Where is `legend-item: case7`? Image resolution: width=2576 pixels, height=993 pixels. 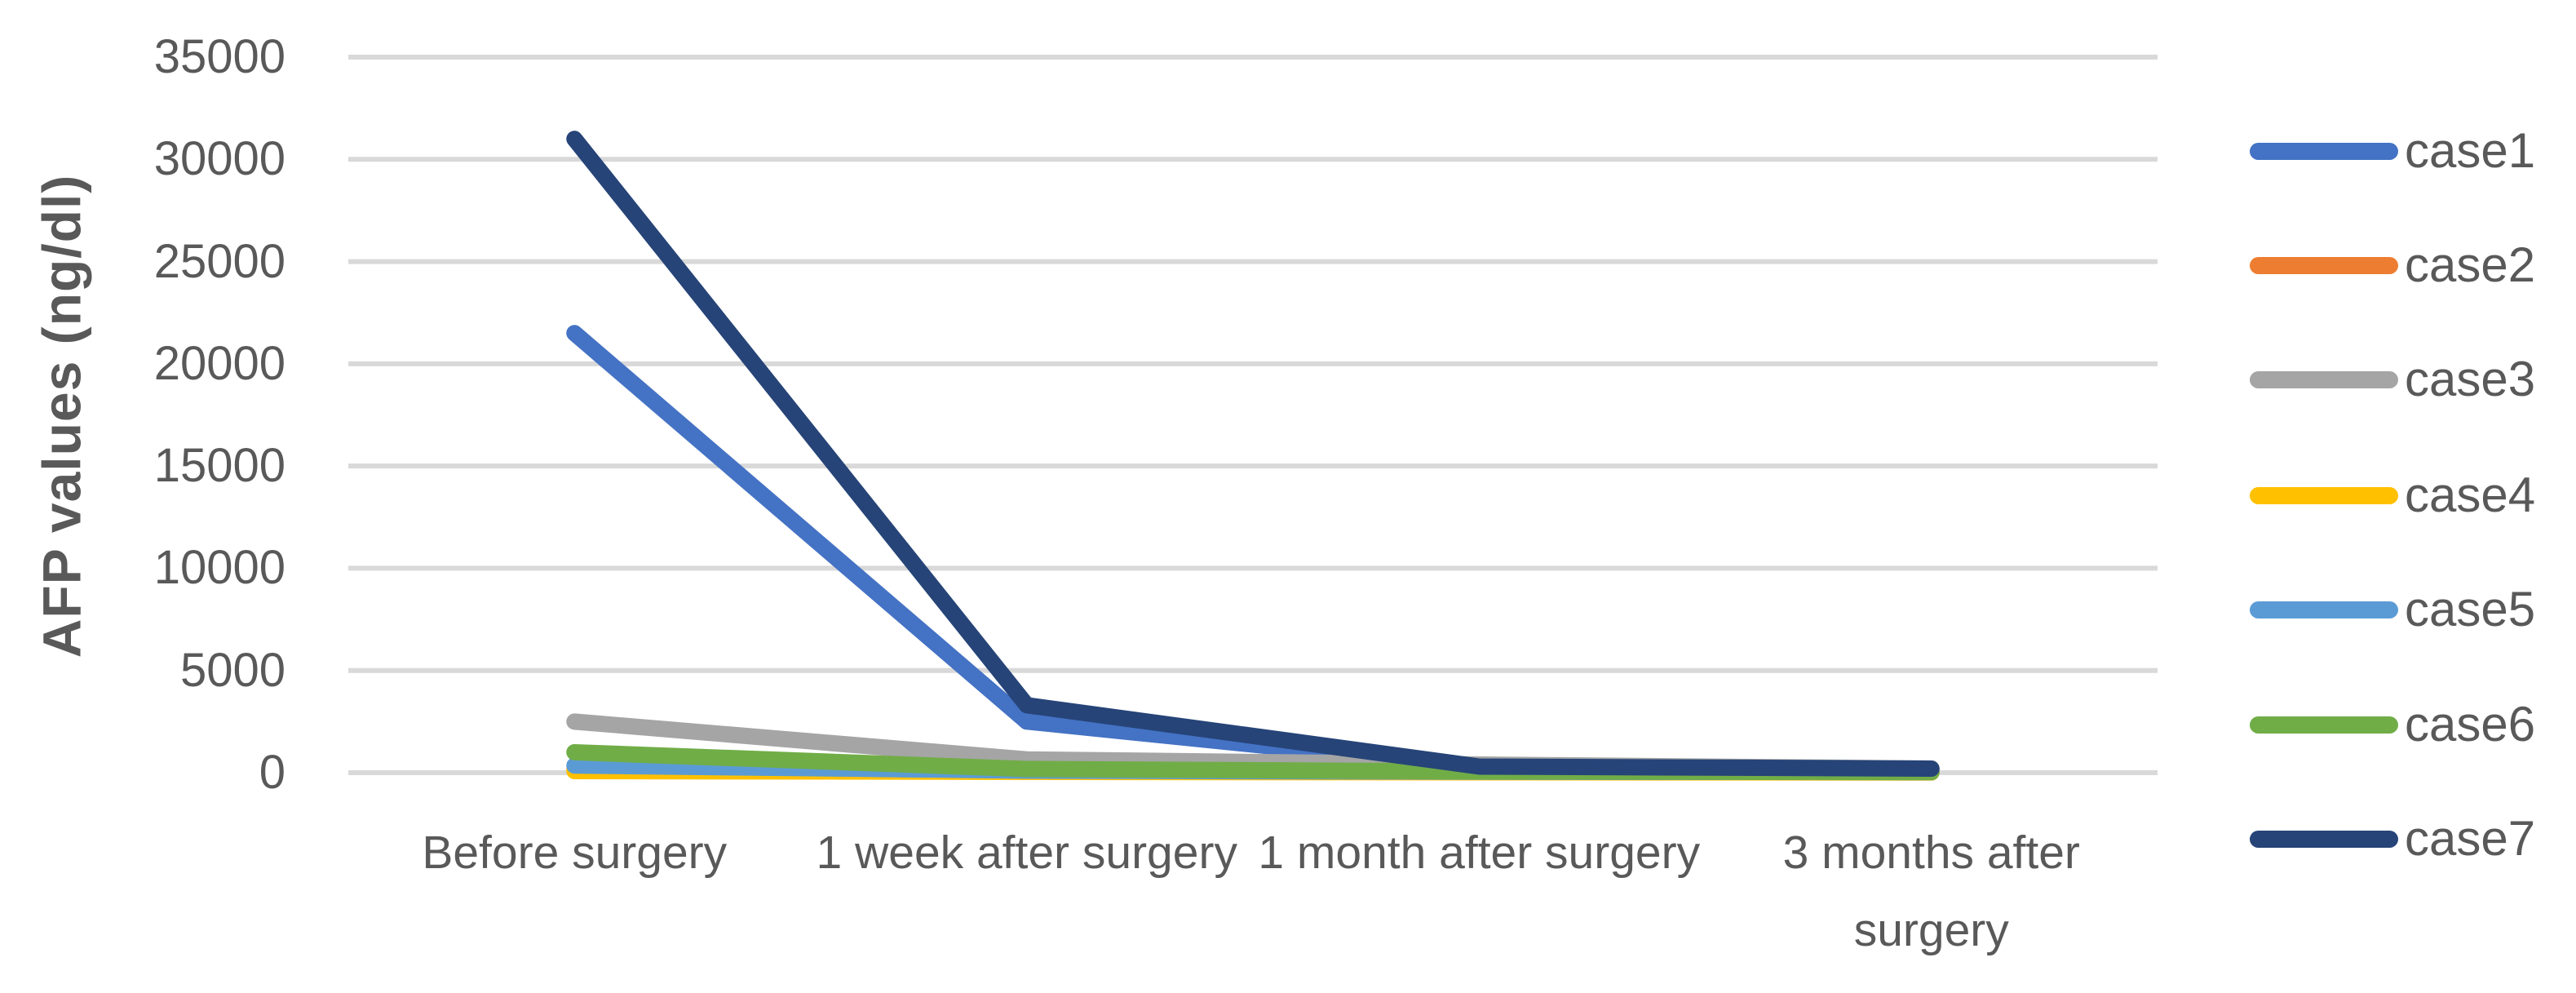
legend-item: case7 is located at coordinates (2392, 838).